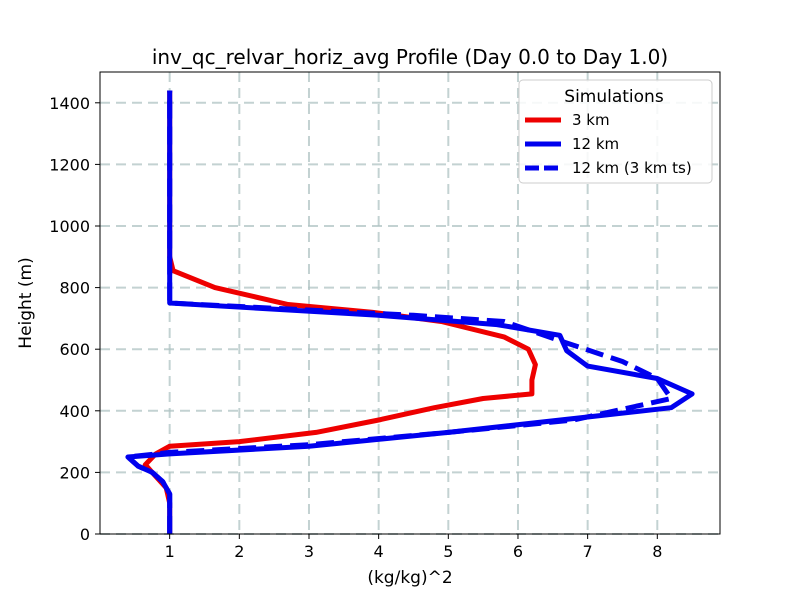 This screenshot has width=800, height=600. I want to click on legend-entries: 3 km 12 km 12 km (3 km ts), so click(608, 144).